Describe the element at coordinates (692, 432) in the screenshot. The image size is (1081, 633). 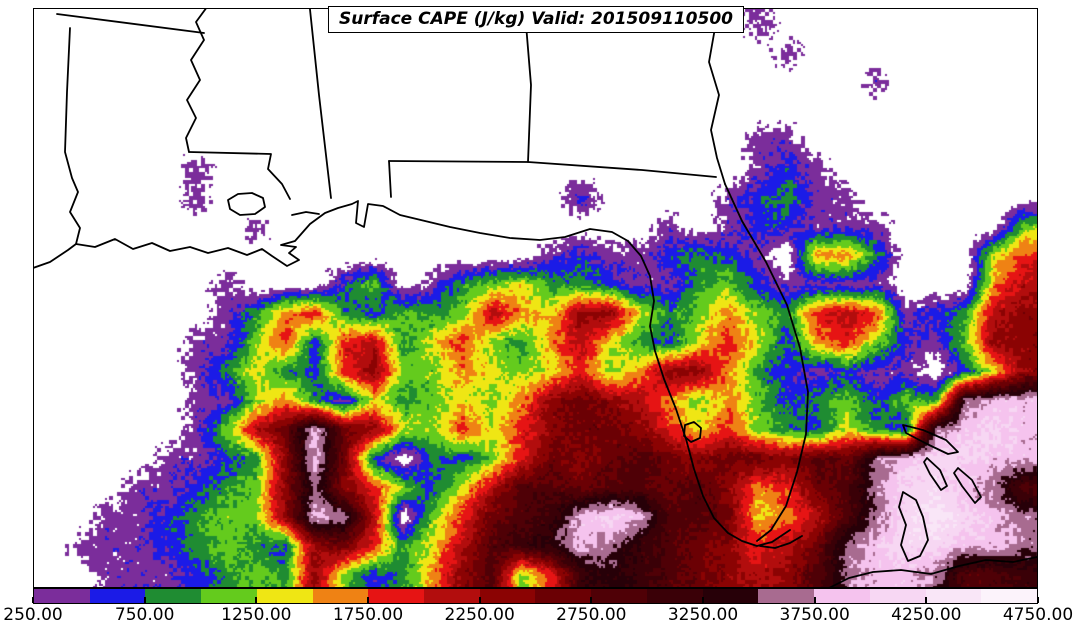
I see `lake-okeechobee` at that location.